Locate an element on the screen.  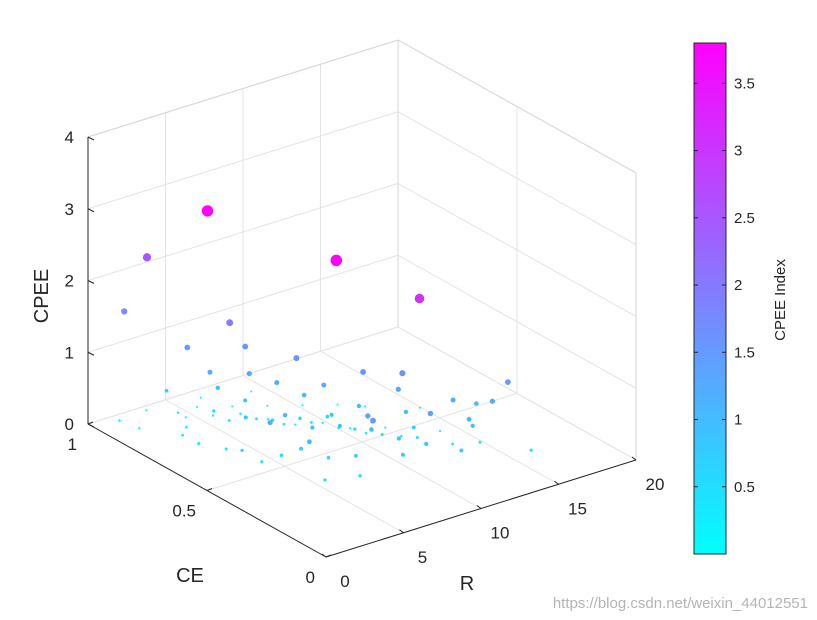
x-axis-label: R is located at coordinates (467, 584).